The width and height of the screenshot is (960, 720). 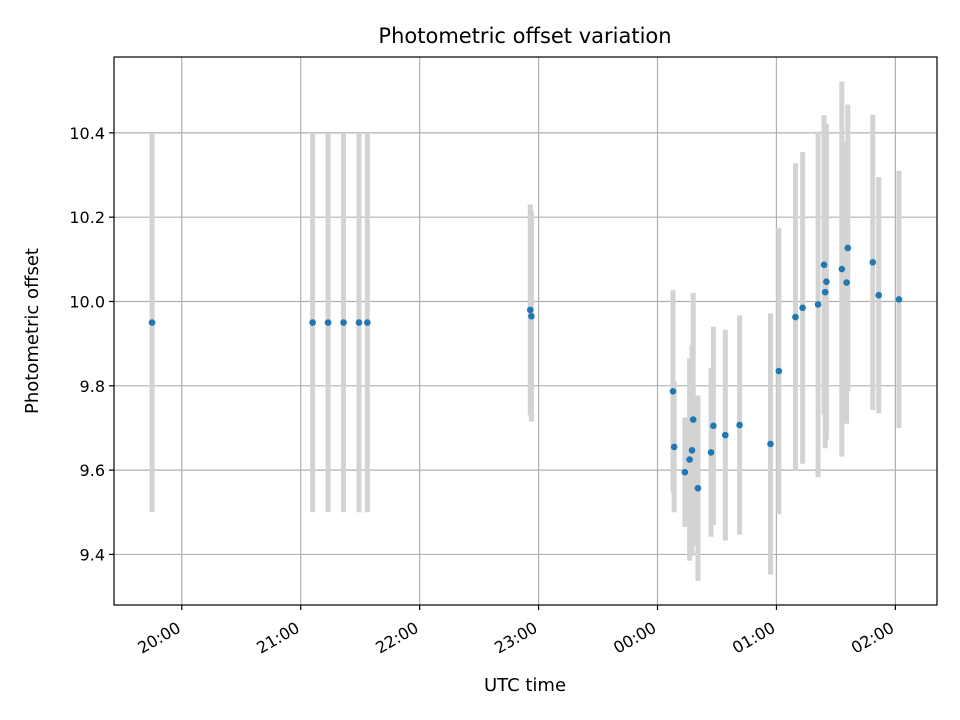 What do you see at coordinates (92, 386) in the screenshot?
I see `y-tick-label: 9.8` at bounding box center [92, 386].